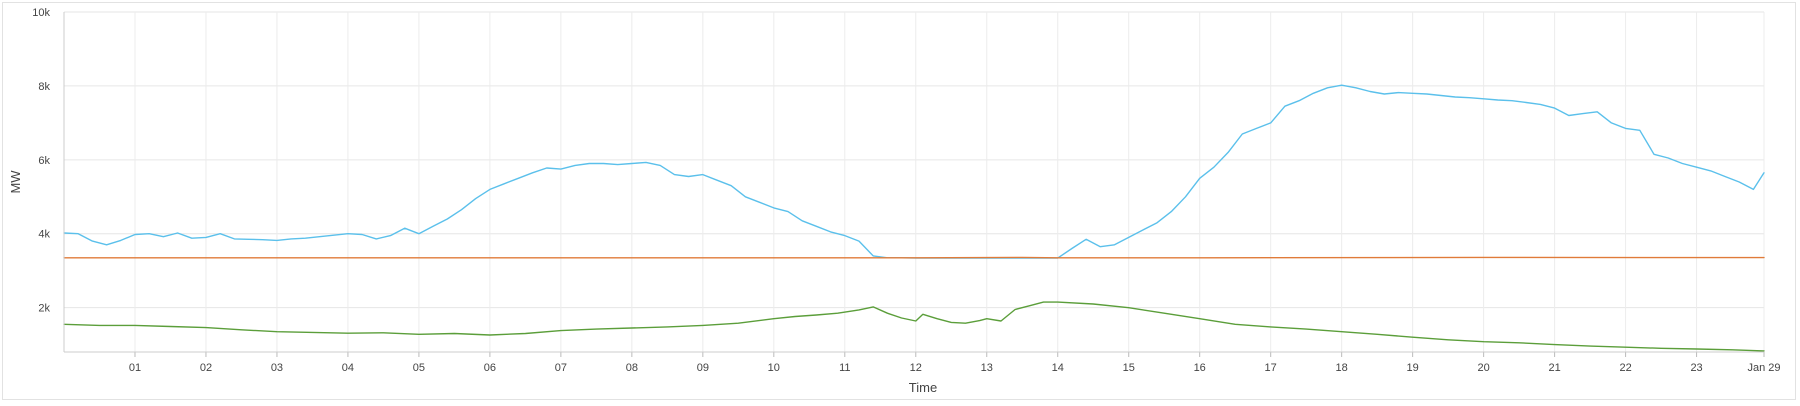  What do you see at coordinates (135, 368) in the screenshot?
I see `x-tick-label: 01` at bounding box center [135, 368].